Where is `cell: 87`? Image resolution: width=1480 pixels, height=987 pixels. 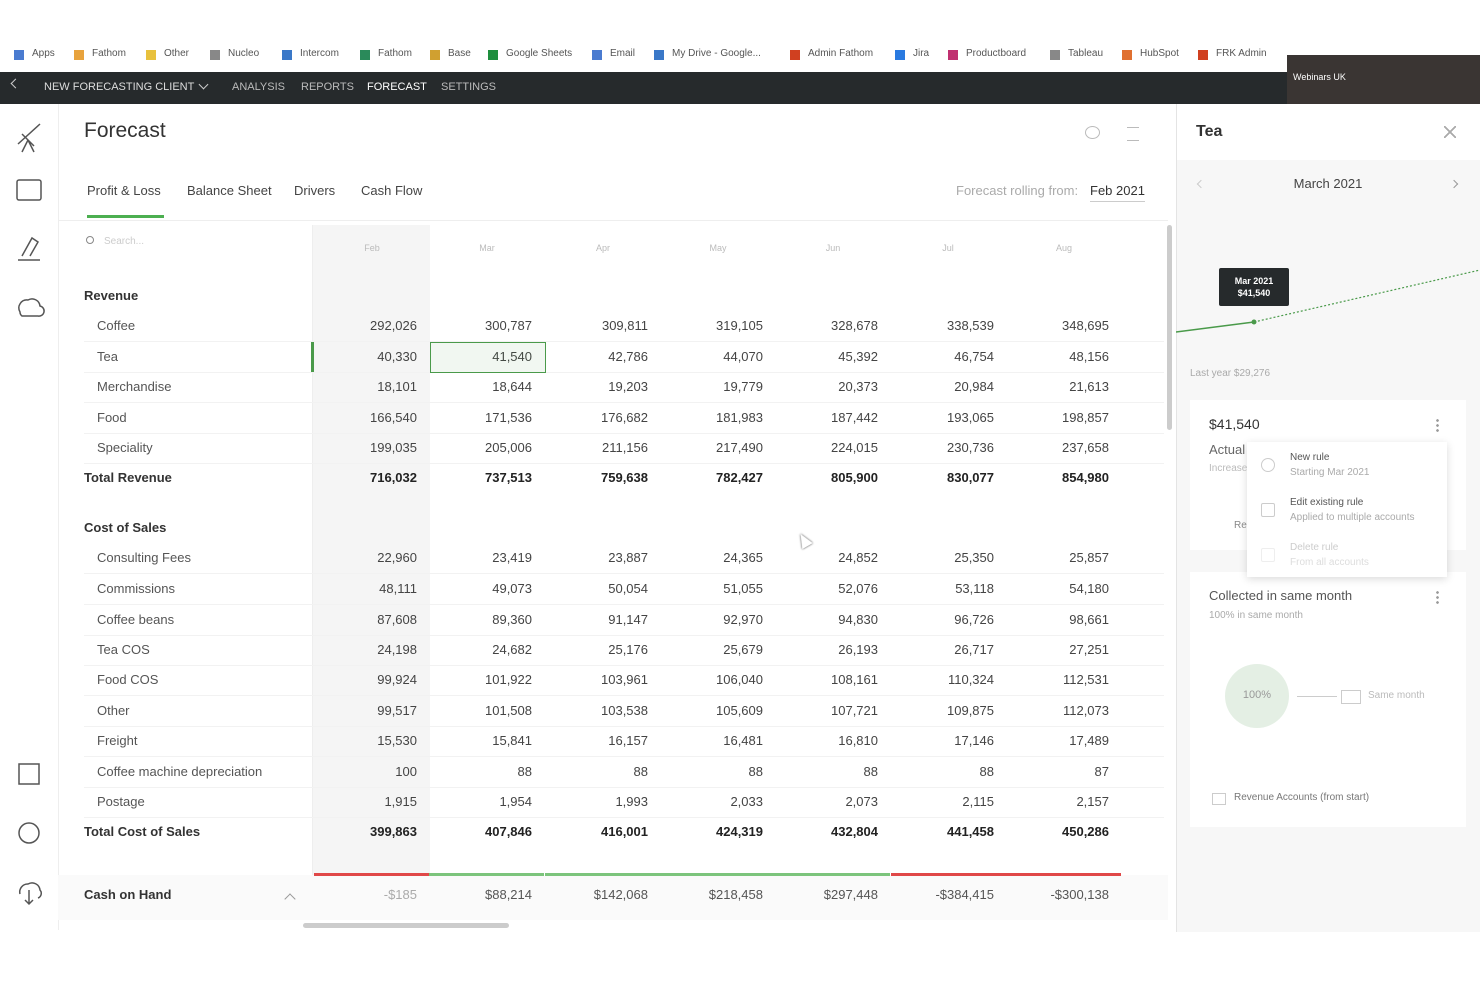 cell: 87 is located at coordinates (1101, 771).